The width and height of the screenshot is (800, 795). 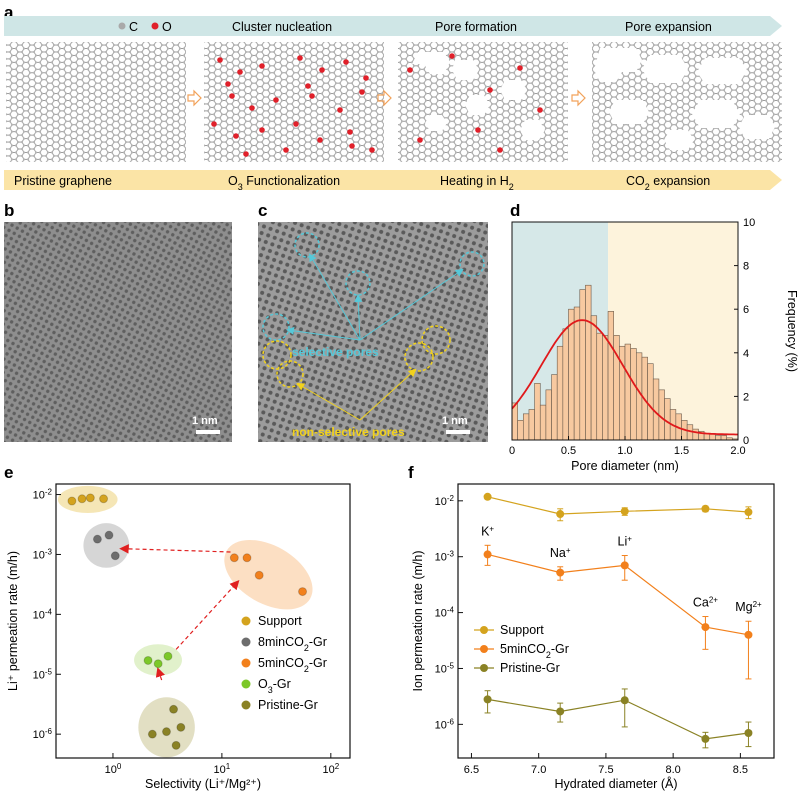 I want to click on ion-symbol: K, so click(x=485, y=531).